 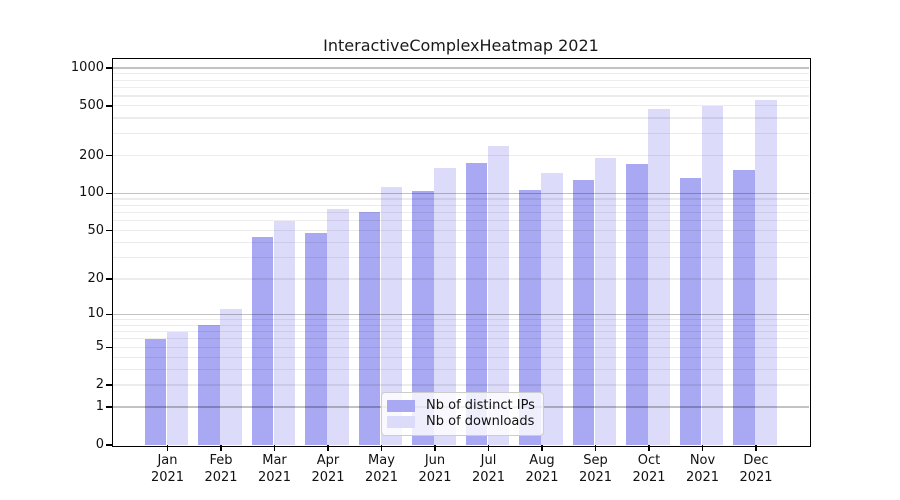 I want to click on bar-distinct-ips-oct, so click(x=637, y=304).